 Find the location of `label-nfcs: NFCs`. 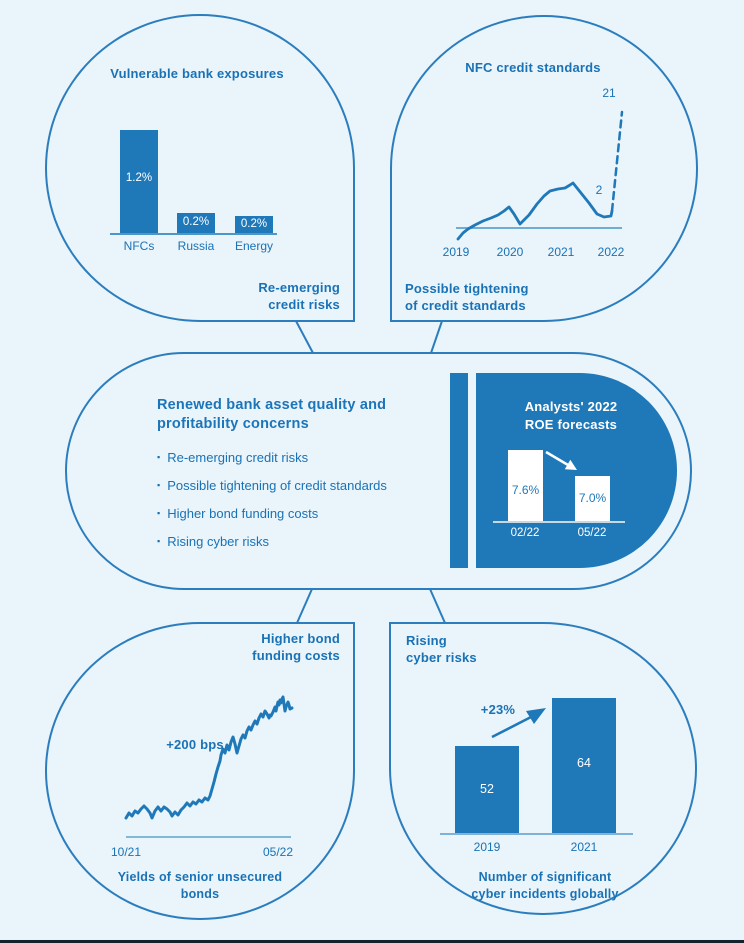

label-nfcs: NFCs is located at coordinates (139, 246).